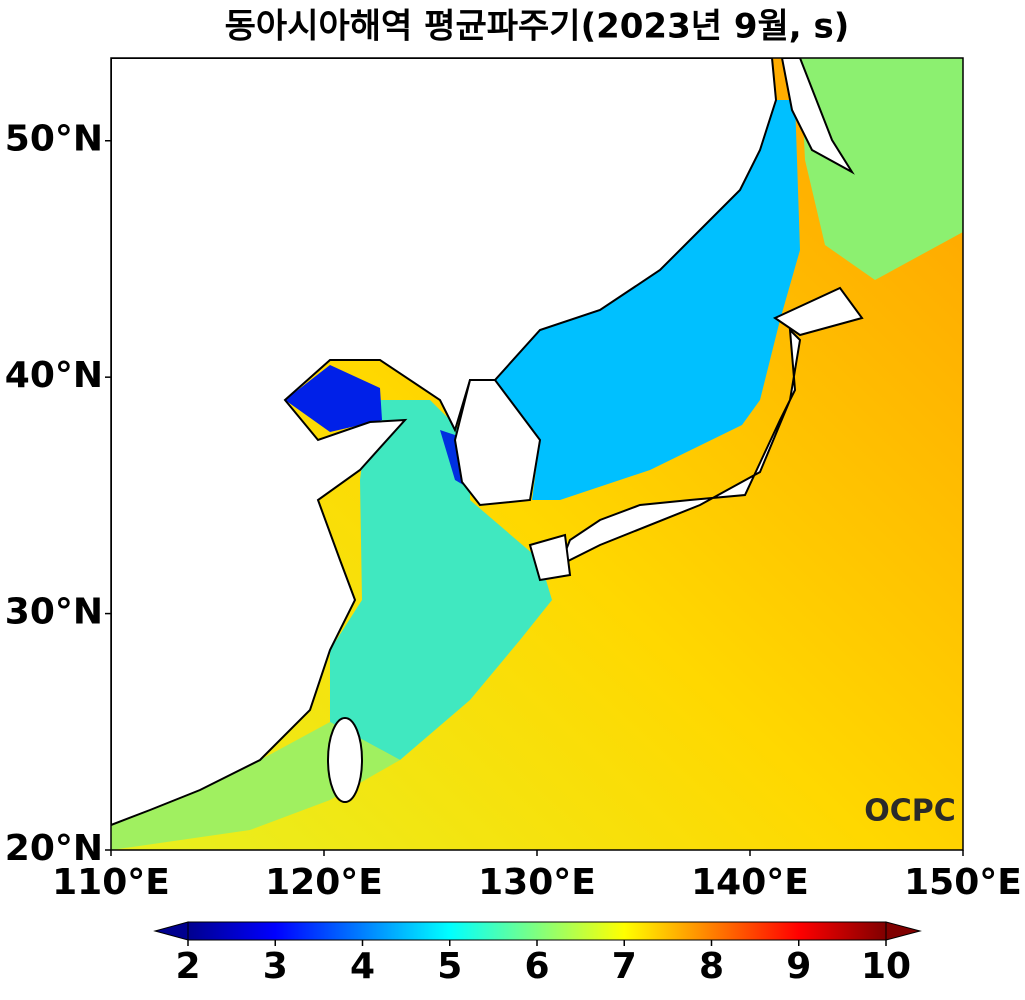  I want to click on colorbar-tick-label: 5, so click(449, 966).